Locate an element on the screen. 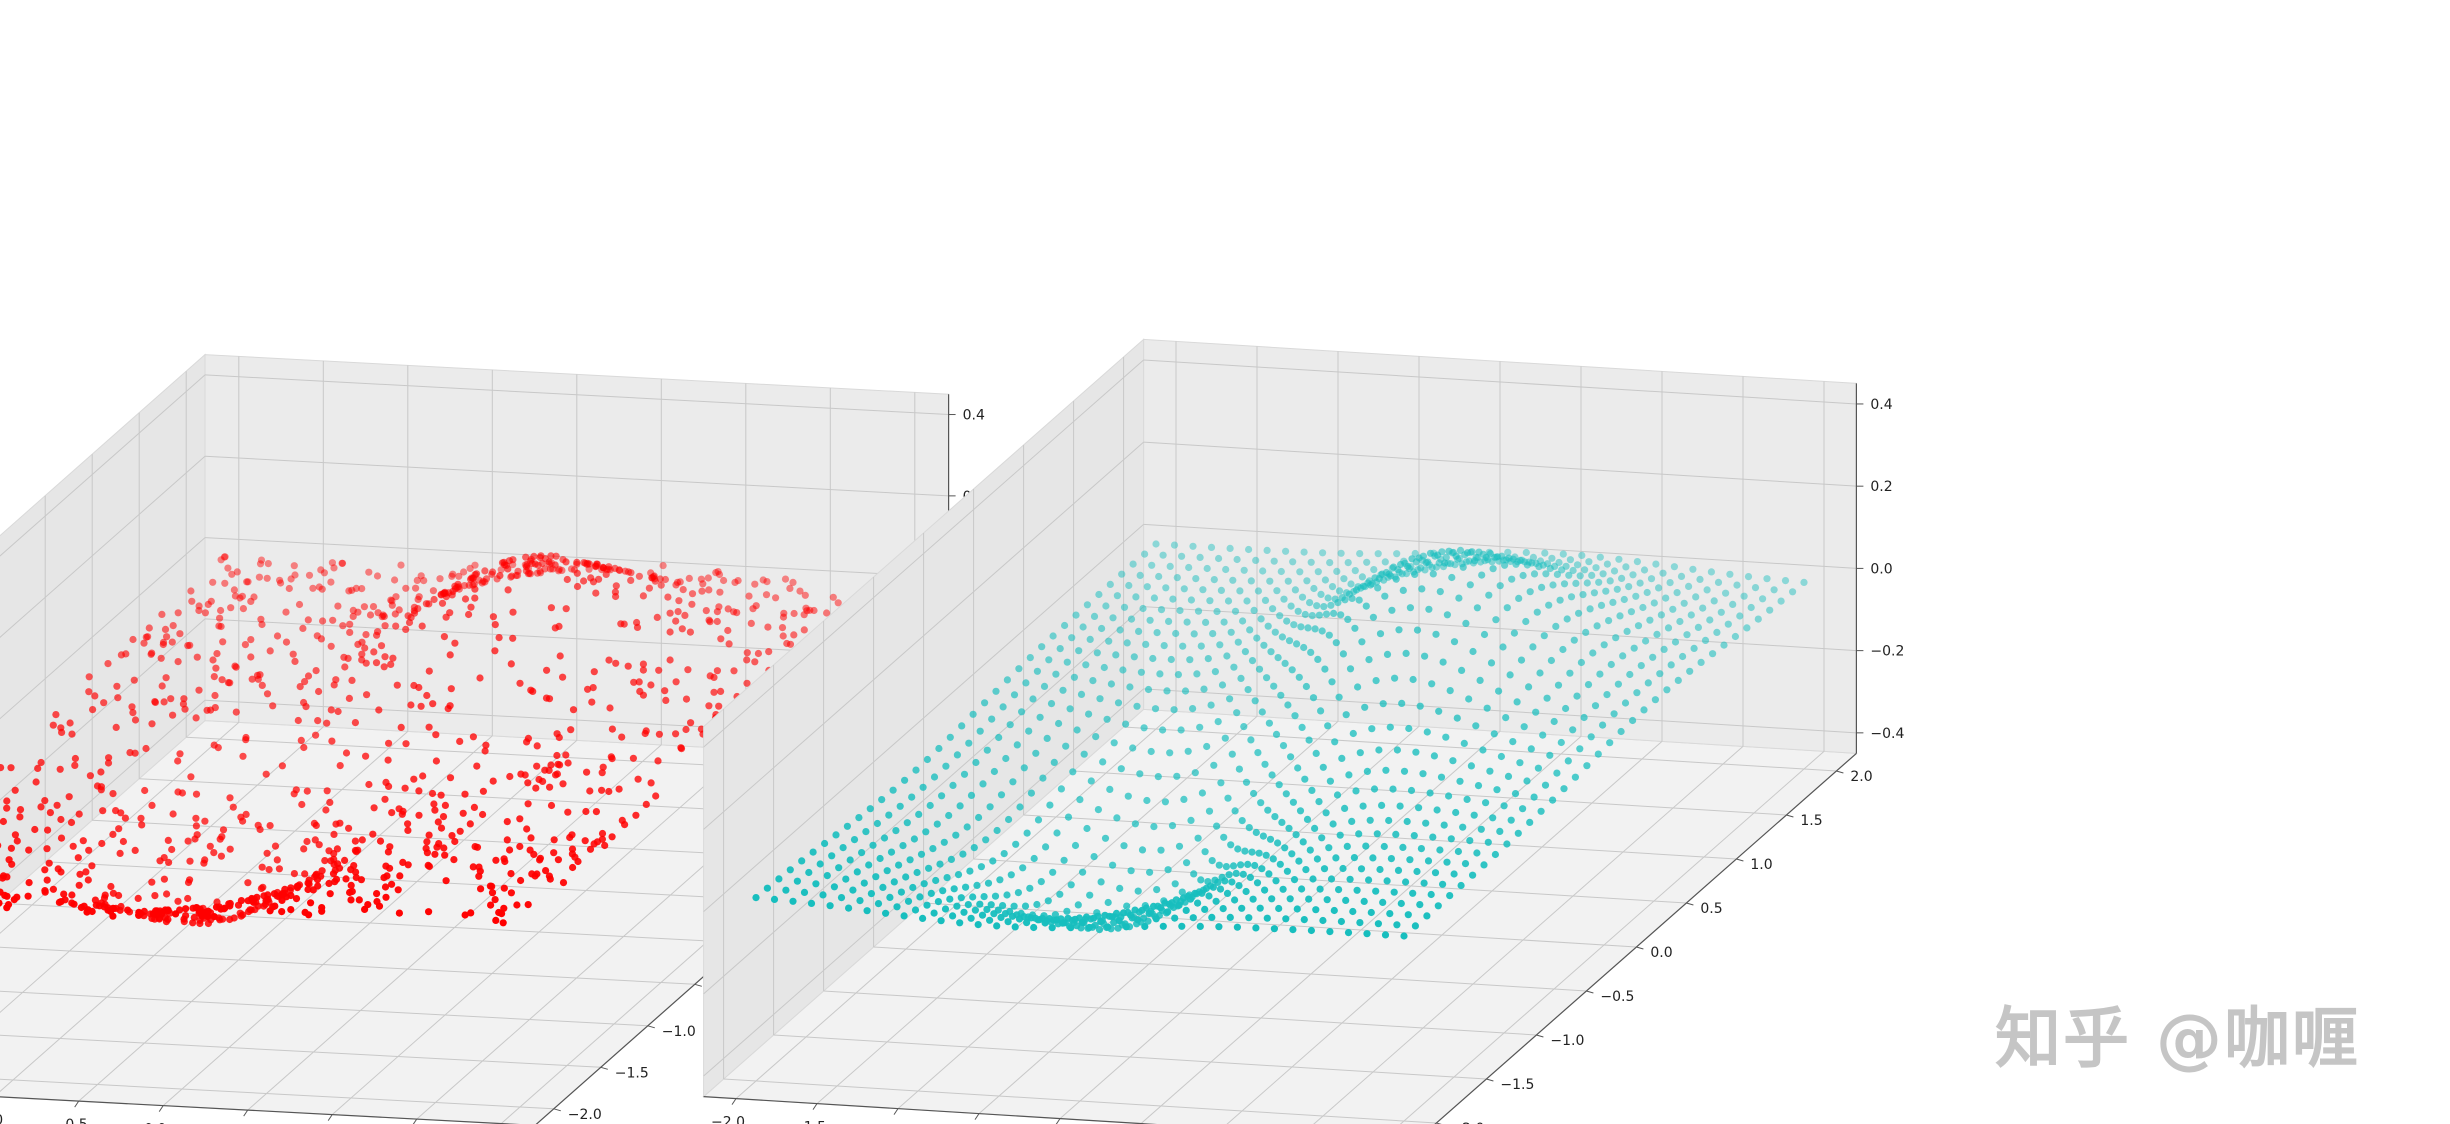  left-wall-gridline-z is located at coordinates (923, 800).